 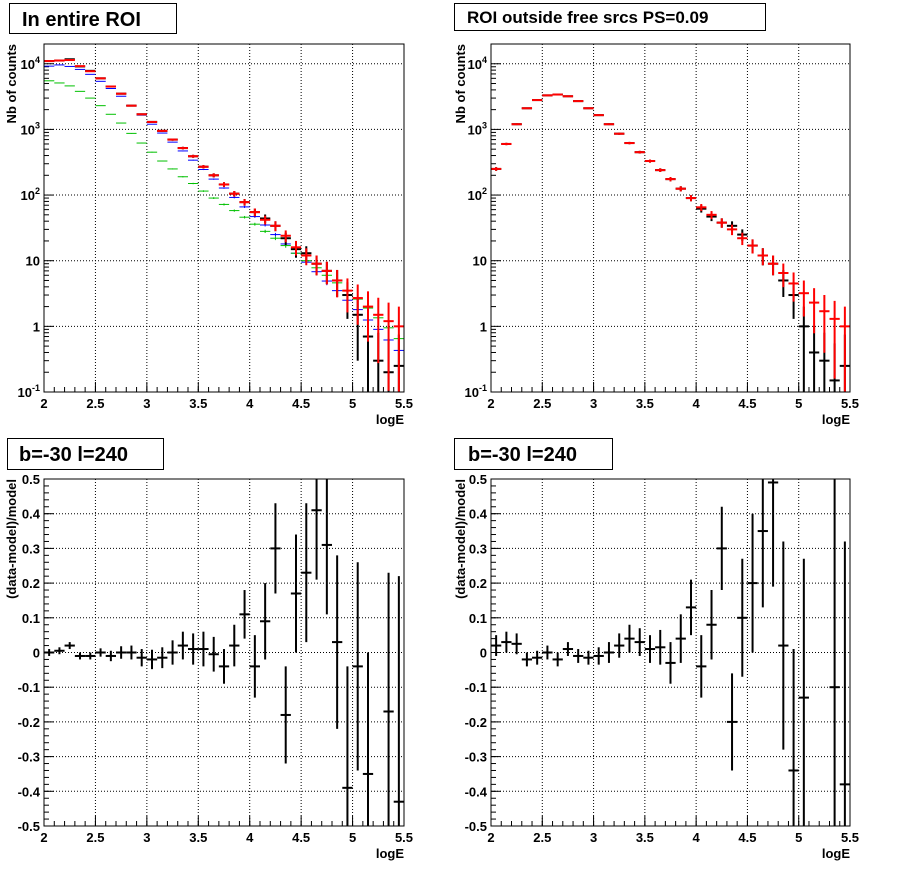 What do you see at coordinates (29, 791) in the screenshot?
I see `chart-3-y-tick-label: -0.4` at bounding box center [29, 791].